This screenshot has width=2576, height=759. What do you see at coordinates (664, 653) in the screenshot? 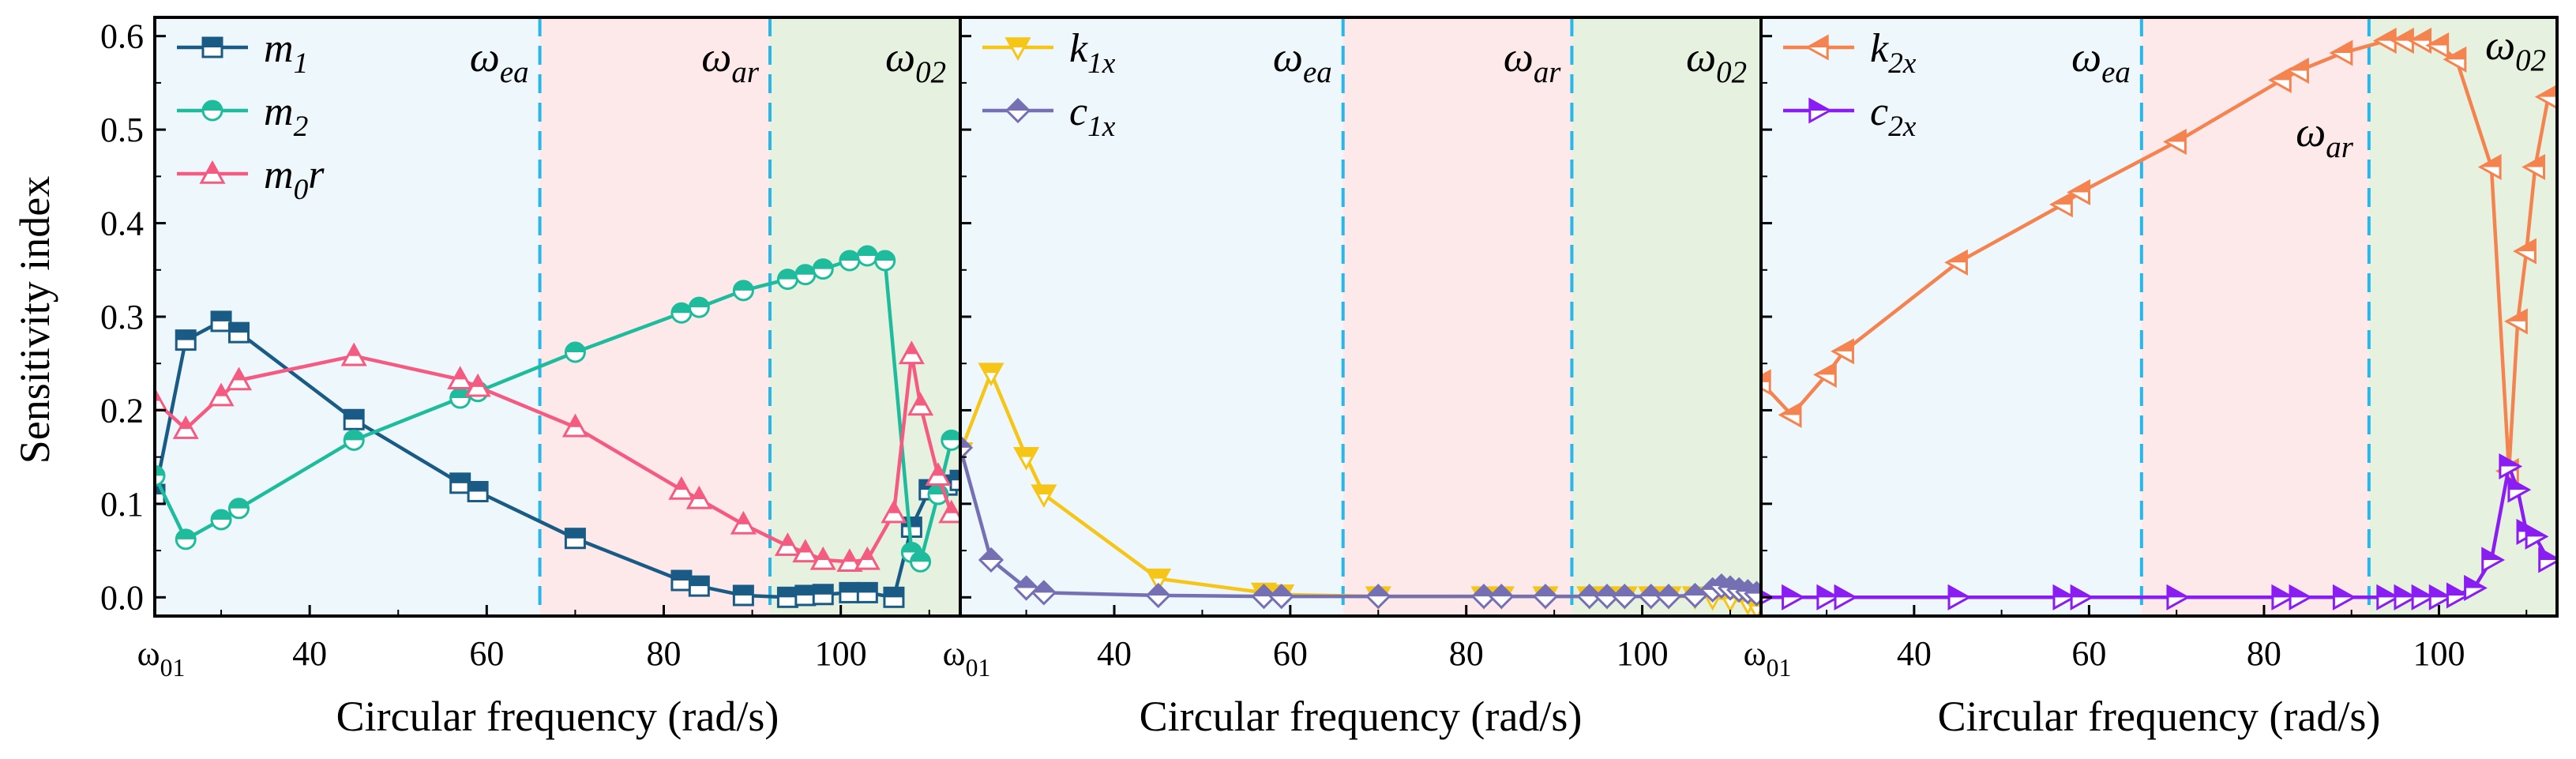
I see `x-tick-label: 80` at bounding box center [664, 653].